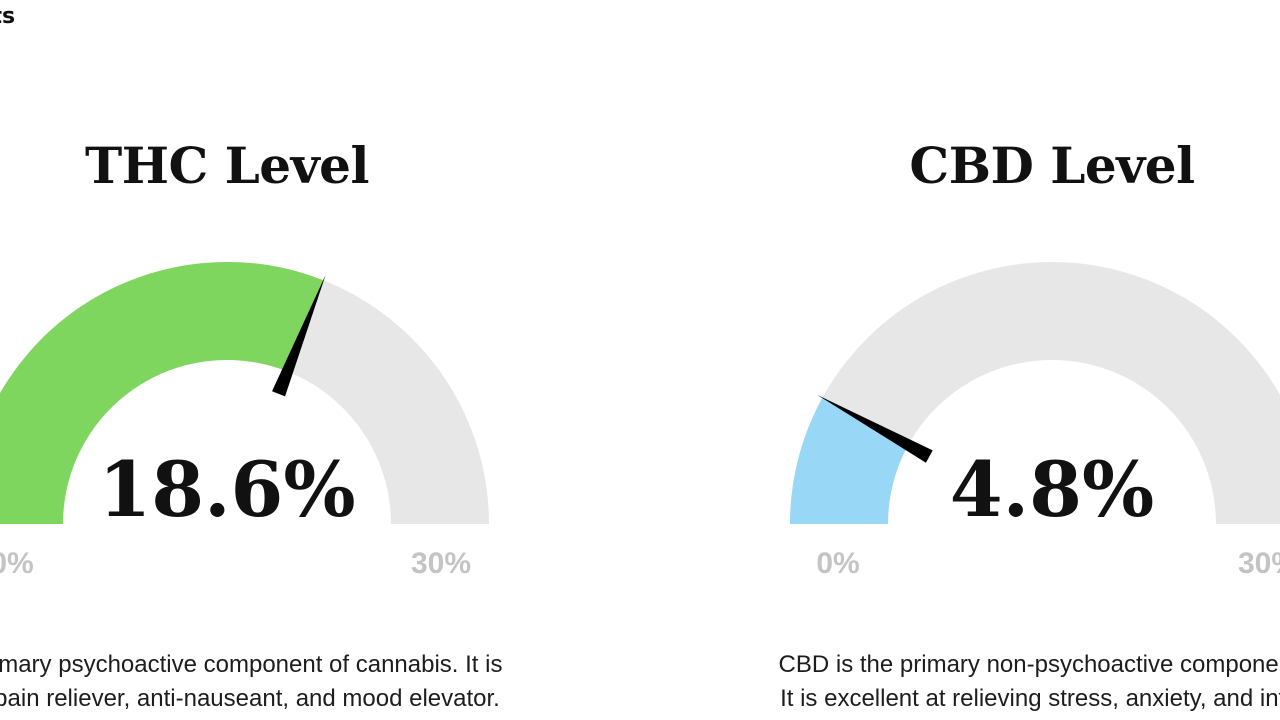 This screenshot has height=720, width=1280. Describe the element at coordinates (1259, 563) in the screenshot. I see `cbd-gauge-max-label: 30%` at that location.